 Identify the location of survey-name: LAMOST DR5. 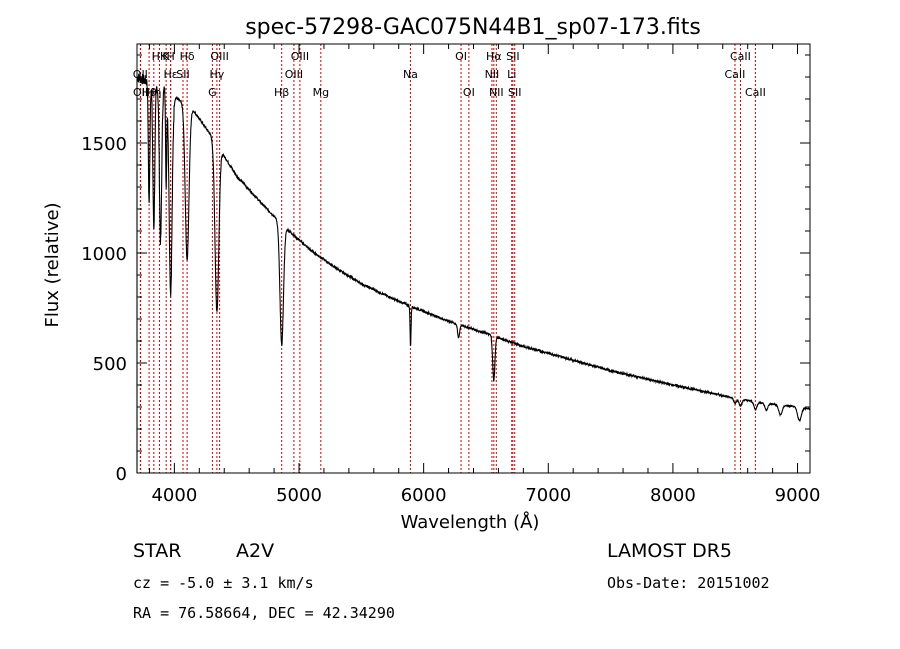
(669, 551).